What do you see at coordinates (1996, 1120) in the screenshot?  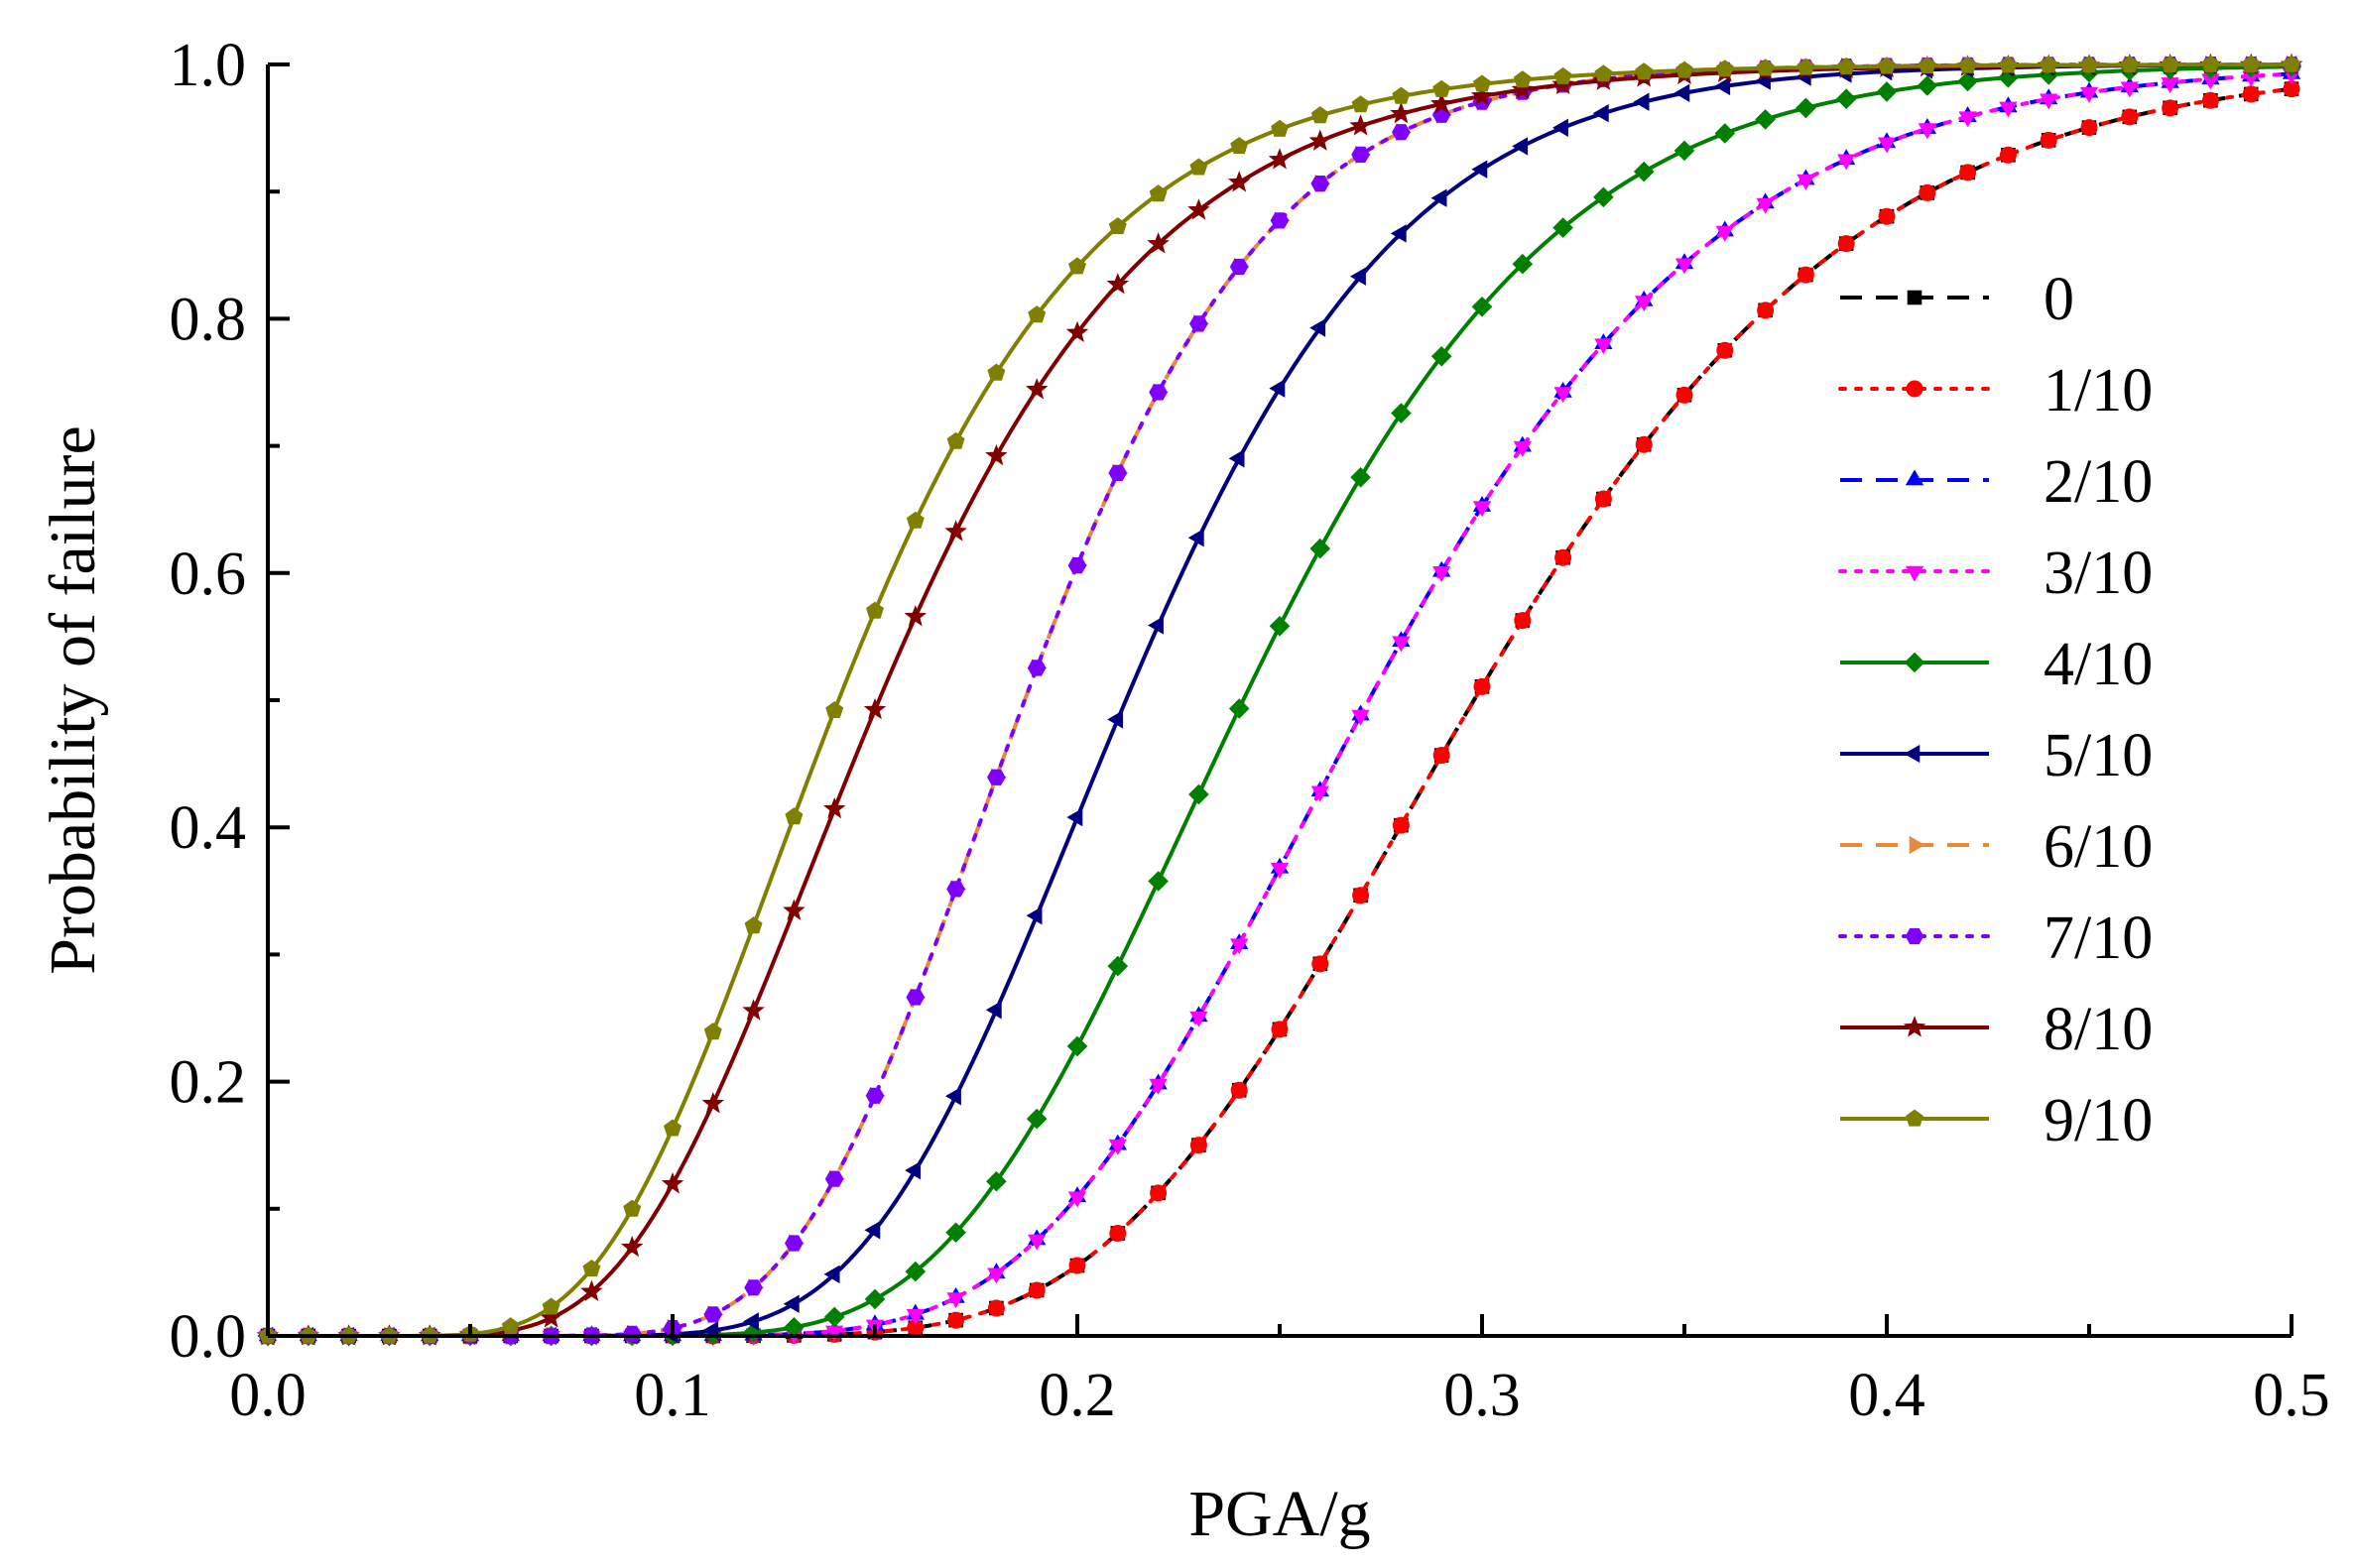 I see `legend-item: 9/10` at bounding box center [1996, 1120].